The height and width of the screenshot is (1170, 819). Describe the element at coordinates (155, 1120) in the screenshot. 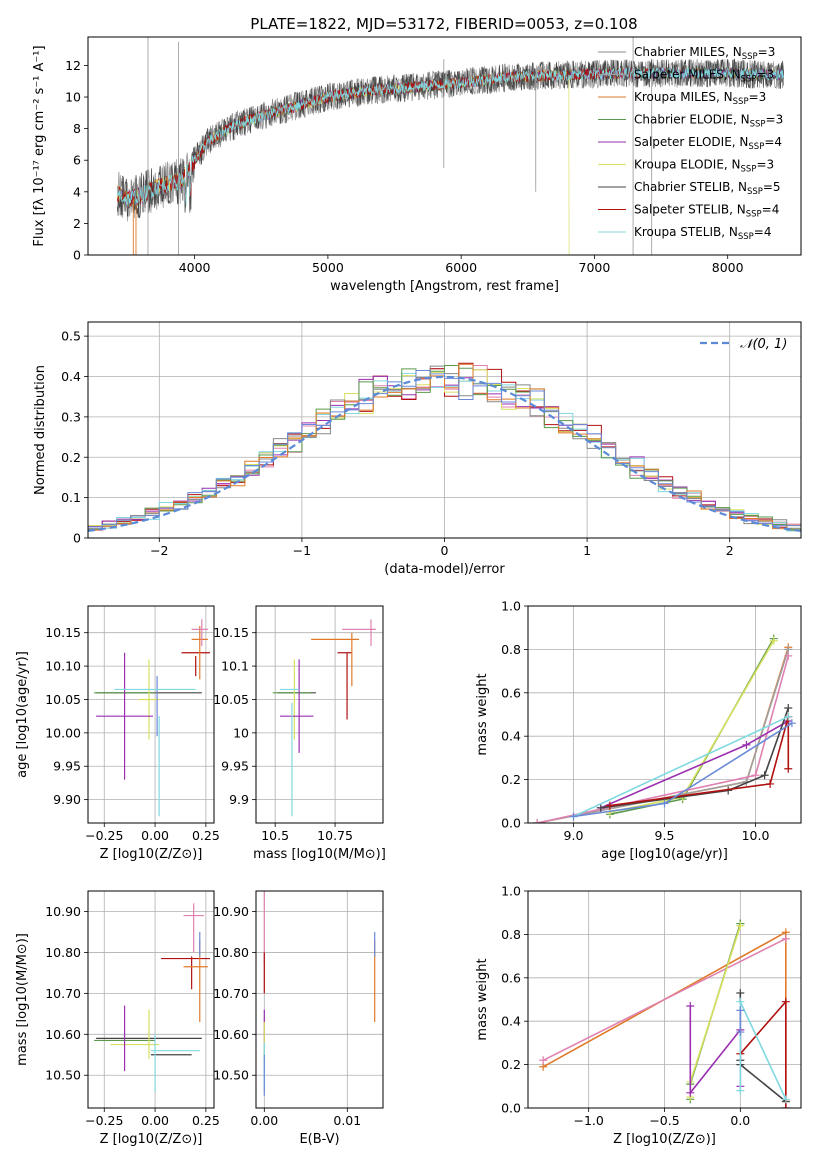

I see `x-tick-label: 0.00` at that location.